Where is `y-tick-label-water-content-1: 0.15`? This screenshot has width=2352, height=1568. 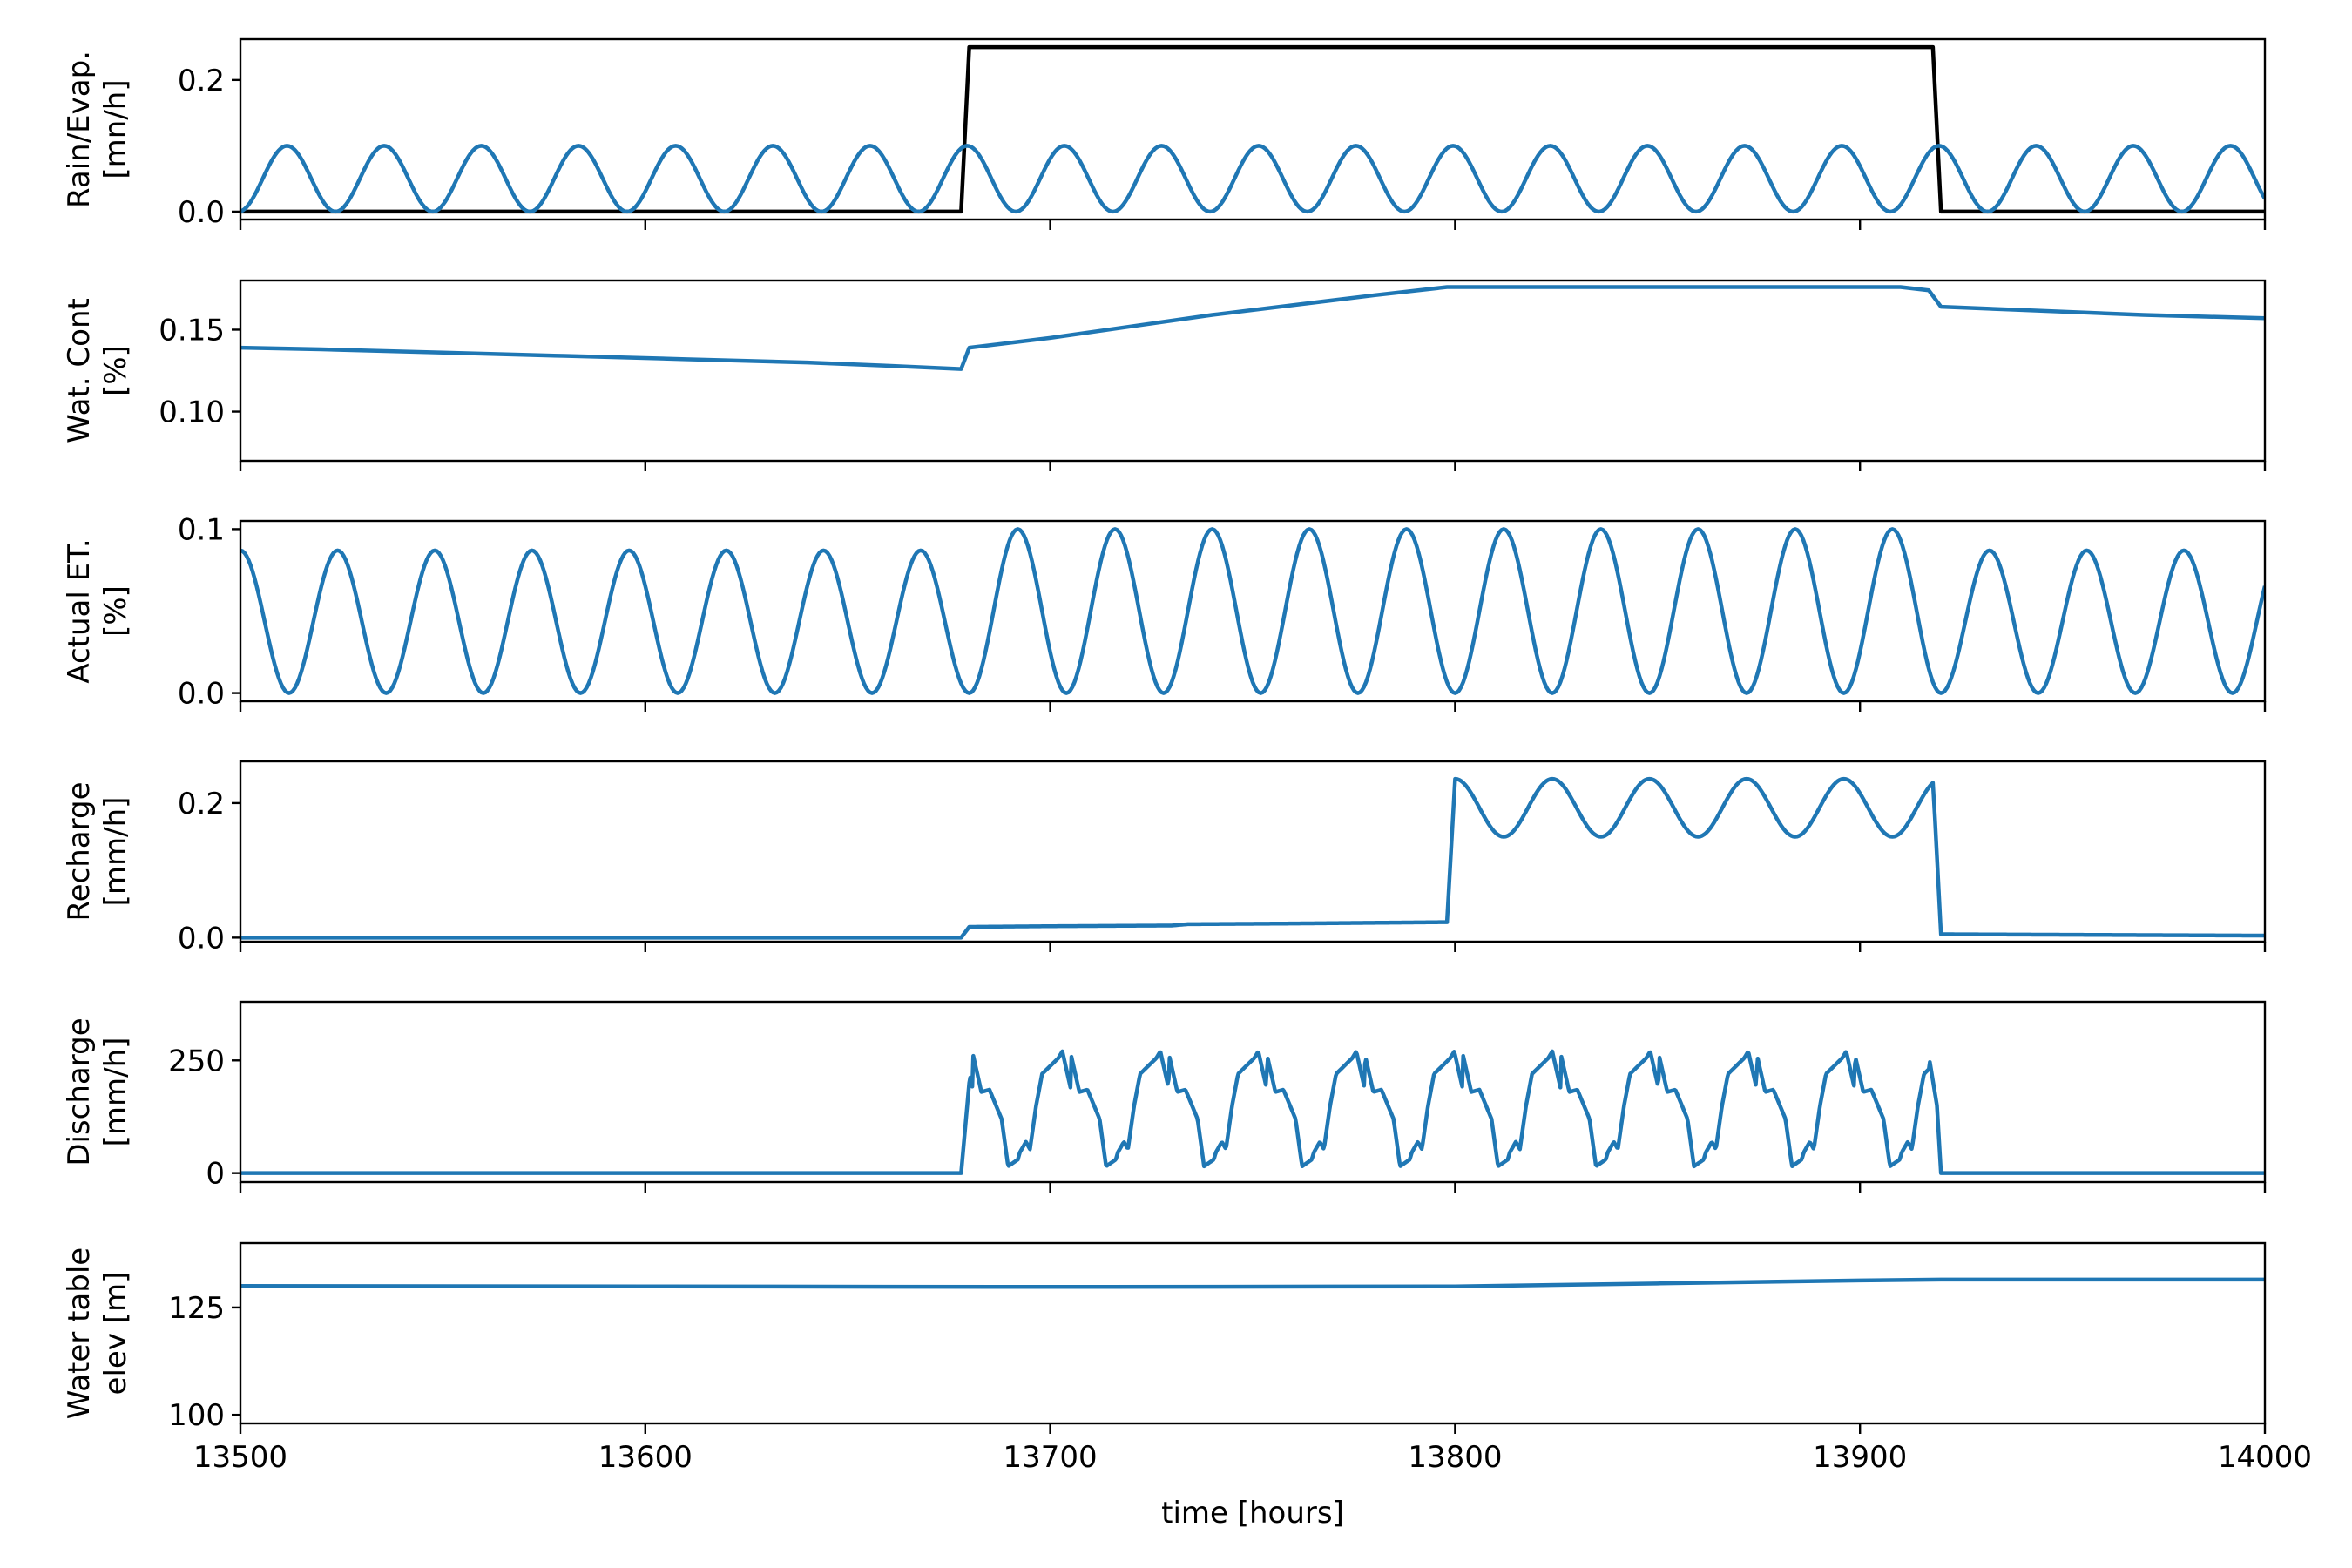
y-tick-label-water-content-1: 0.15 is located at coordinates (192, 330).